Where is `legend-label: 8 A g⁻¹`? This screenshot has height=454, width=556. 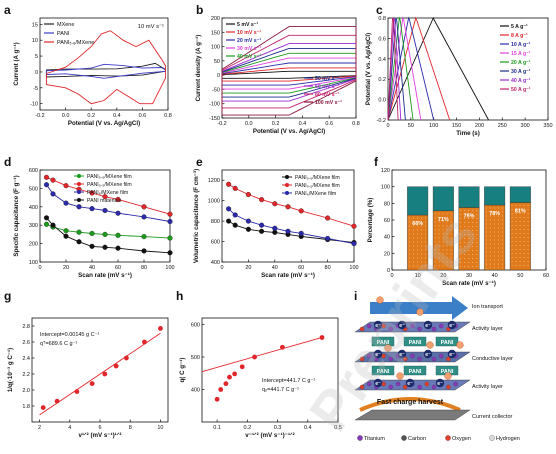 legend-label: 8 A g⁻¹ is located at coordinates (519, 36).